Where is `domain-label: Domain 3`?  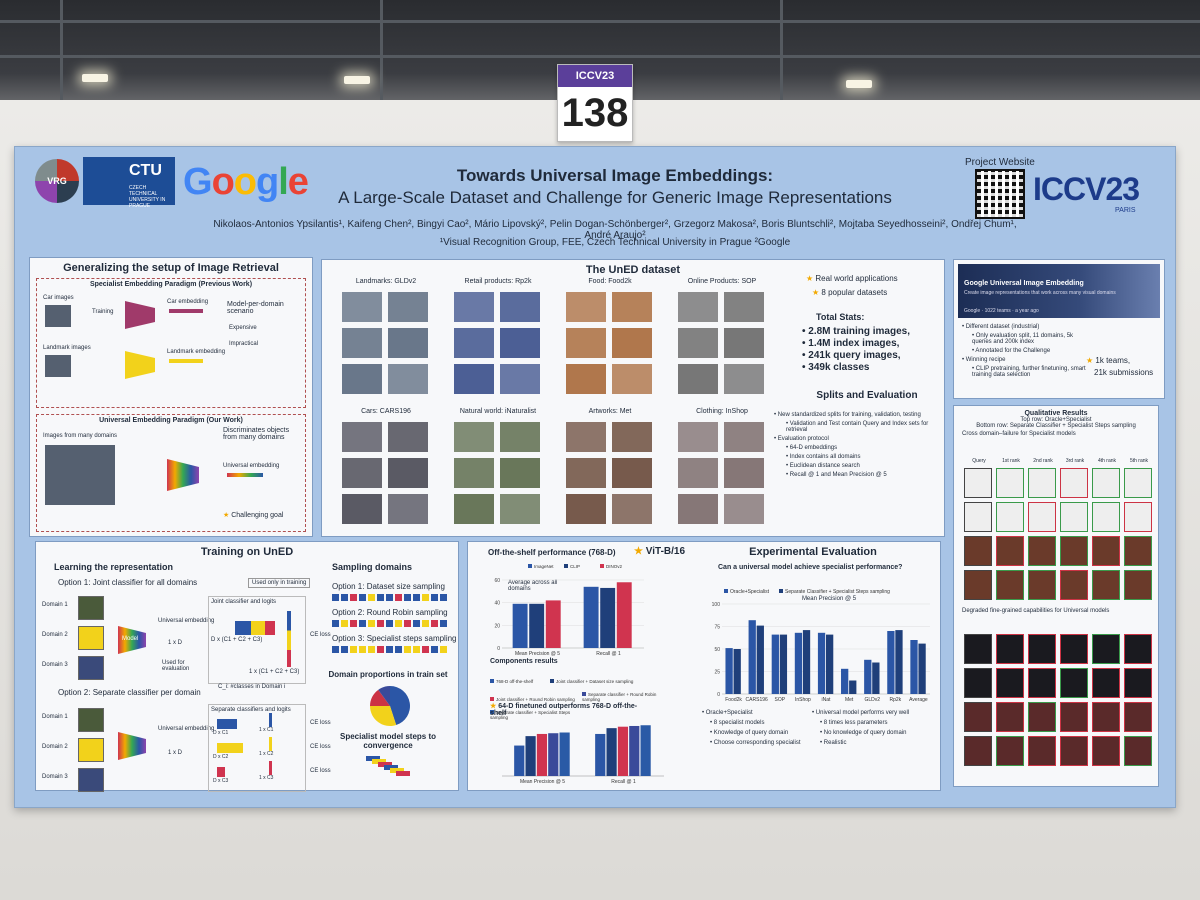
domain-label: Domain 3 is located at coordinates (55, 665).